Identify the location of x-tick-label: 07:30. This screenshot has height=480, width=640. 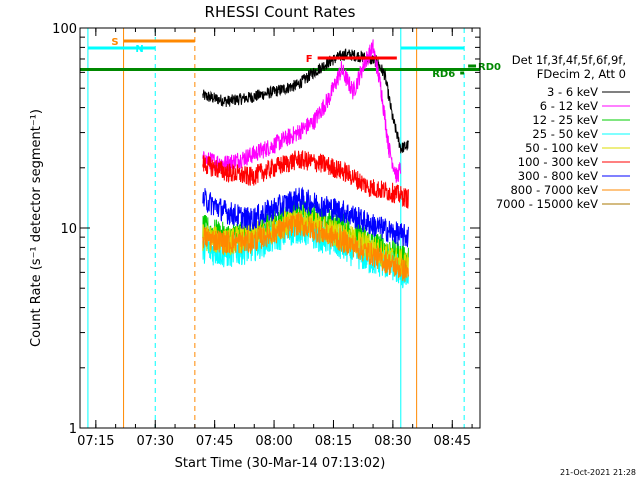
(155, 441).